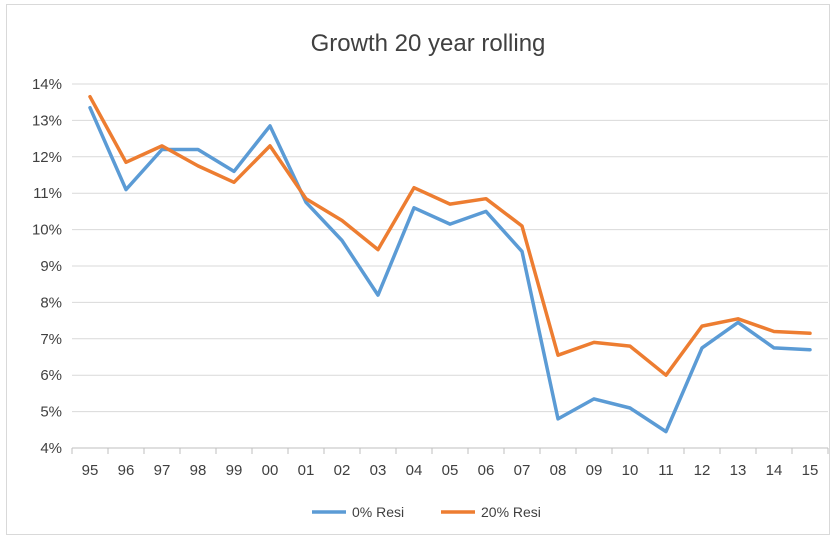 The width and height of the screenshot is (837, 541). I want to click on x-tick-label: 05, so click(450, 470).